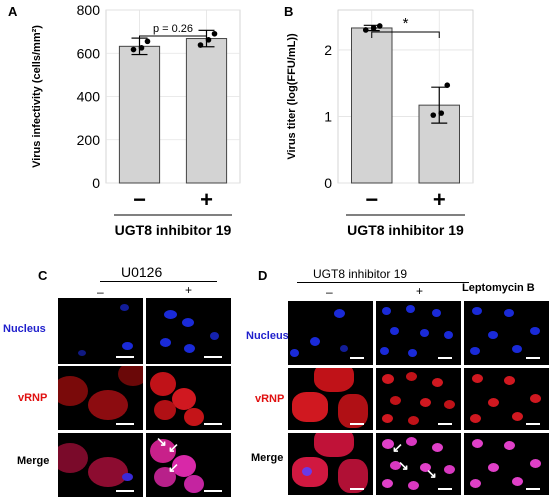 The height and width of the screenshot is (499, 550). I want to click on chart-b-ytick-label: 1, so click(328, 116).